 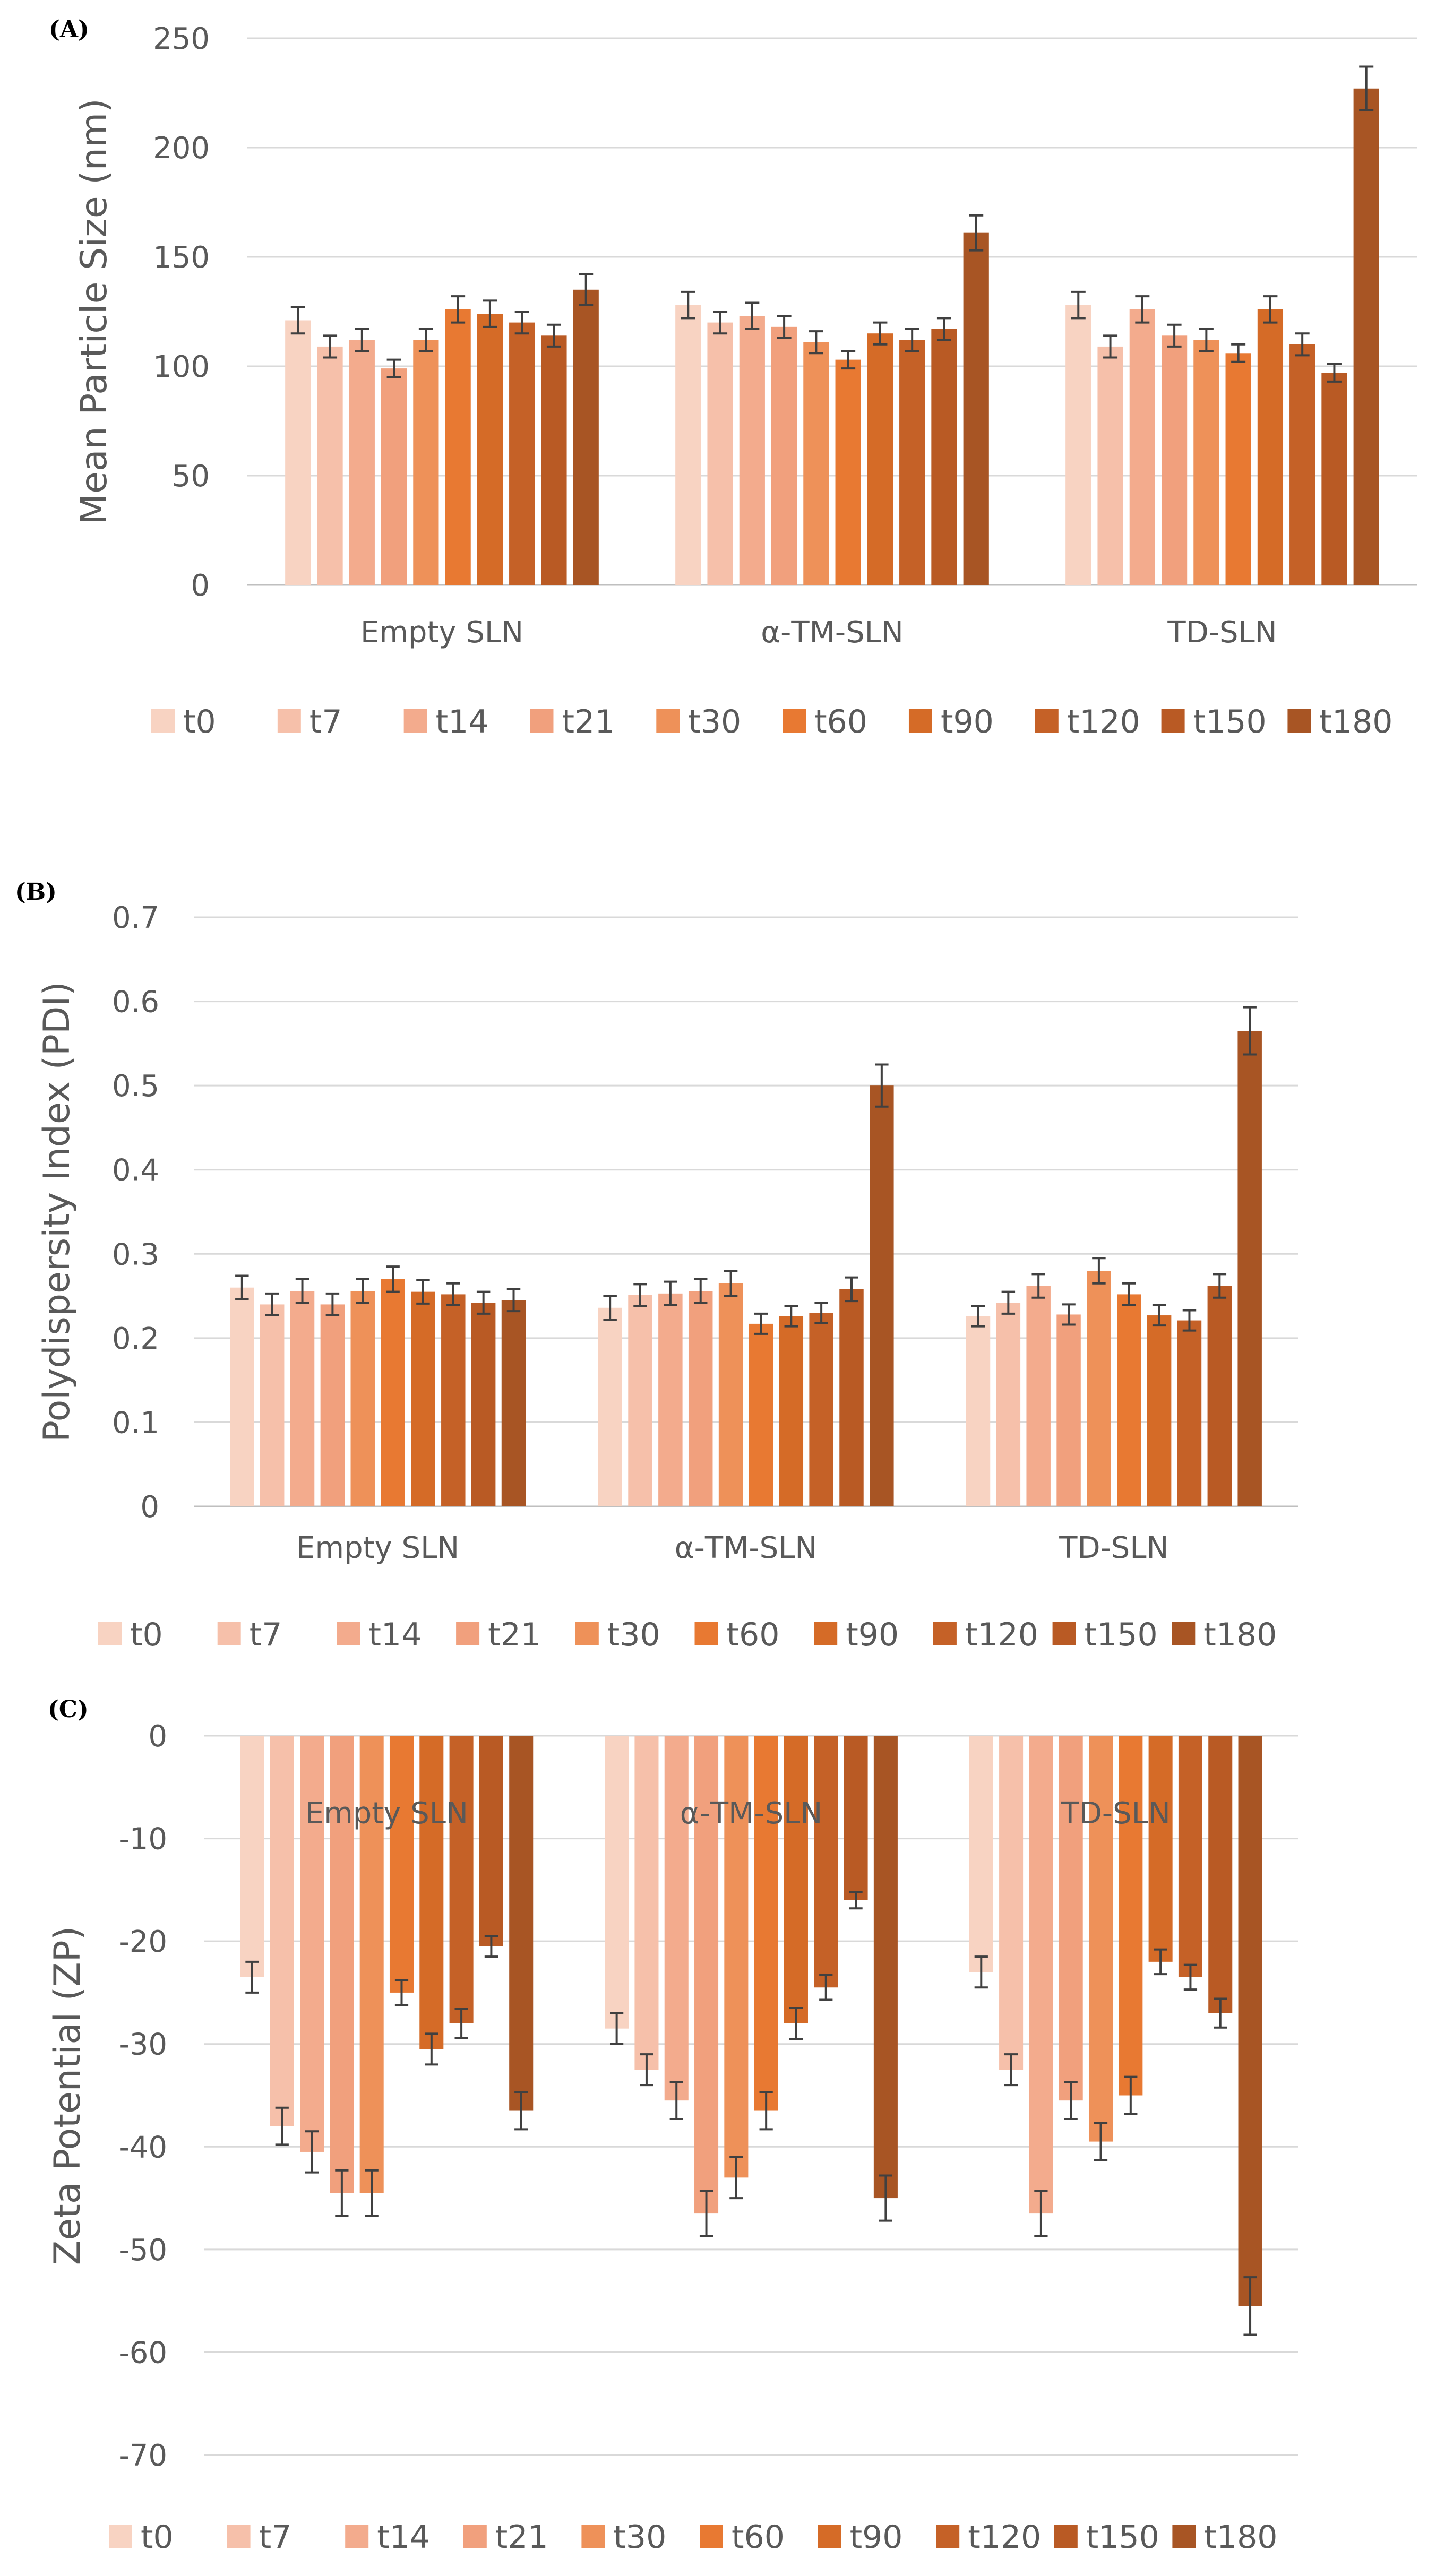 What do you see at coordinates (506, 2537) in the screenshot?
I see `legend-item: t21` at bounding box center [506, 2537].